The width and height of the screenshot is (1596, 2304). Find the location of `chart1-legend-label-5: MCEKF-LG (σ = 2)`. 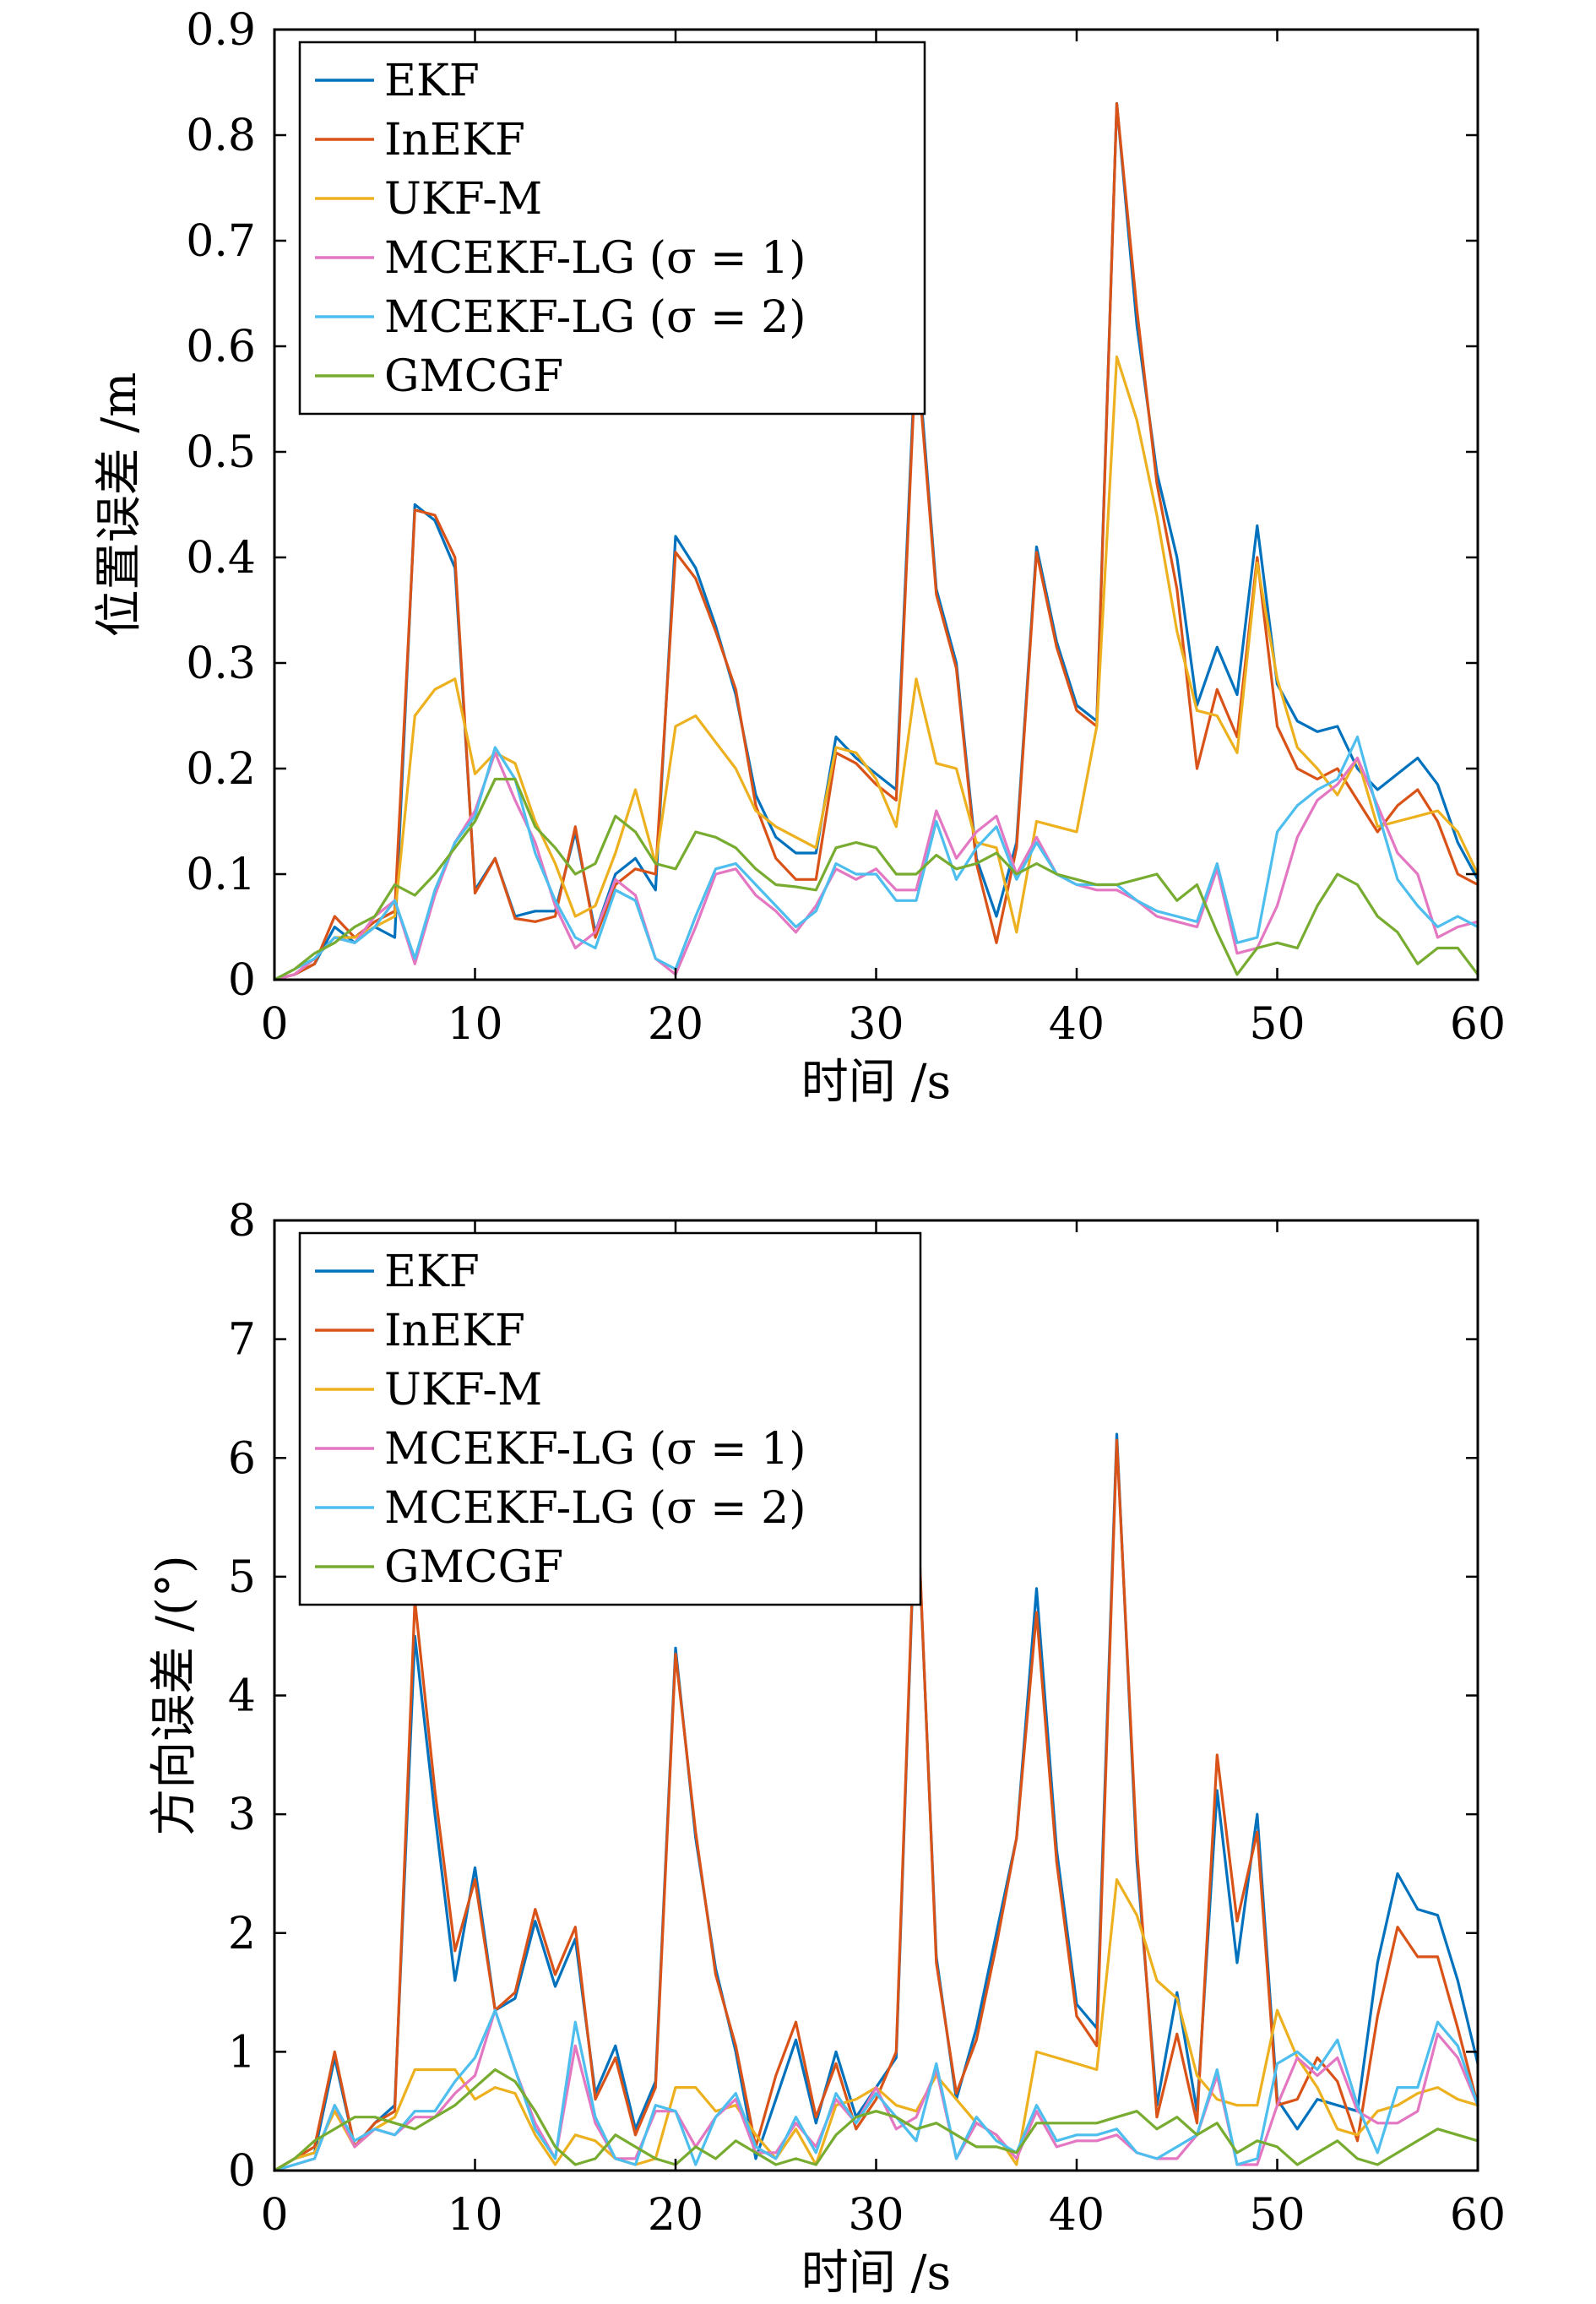

chart1-legend-label-5: MCEKF-LG (σ = 2) is located at coordinates (595, 317).